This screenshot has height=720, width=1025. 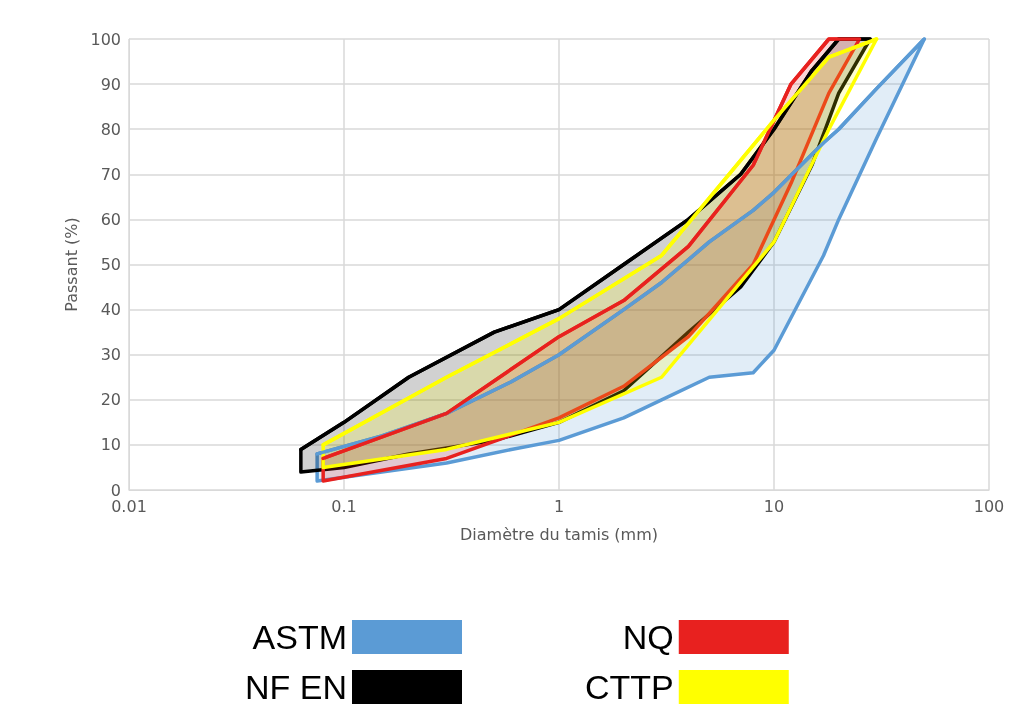 I want to click on x-tick-label: 0.1, so click(x=344, y=506).